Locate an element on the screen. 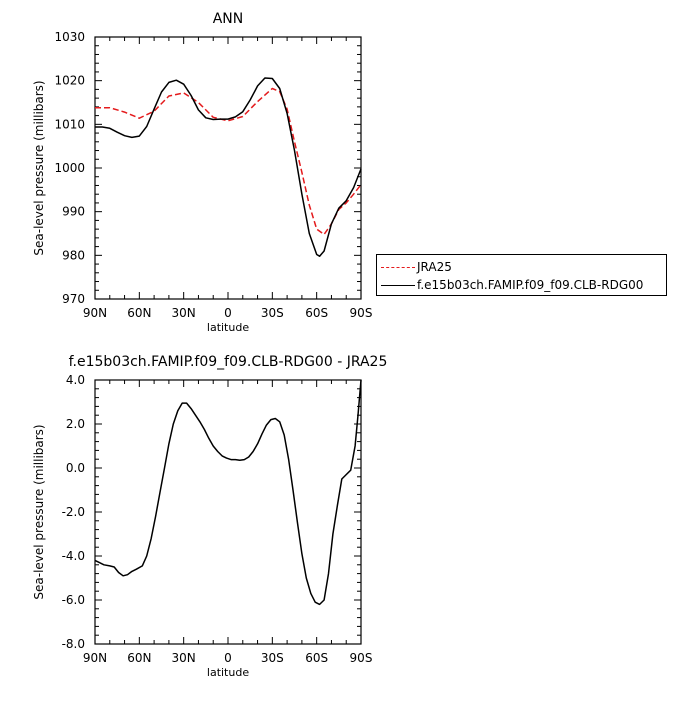 This screenshot has height=701, width=697. chart-title: ANN is located at coordinates (228, 19).